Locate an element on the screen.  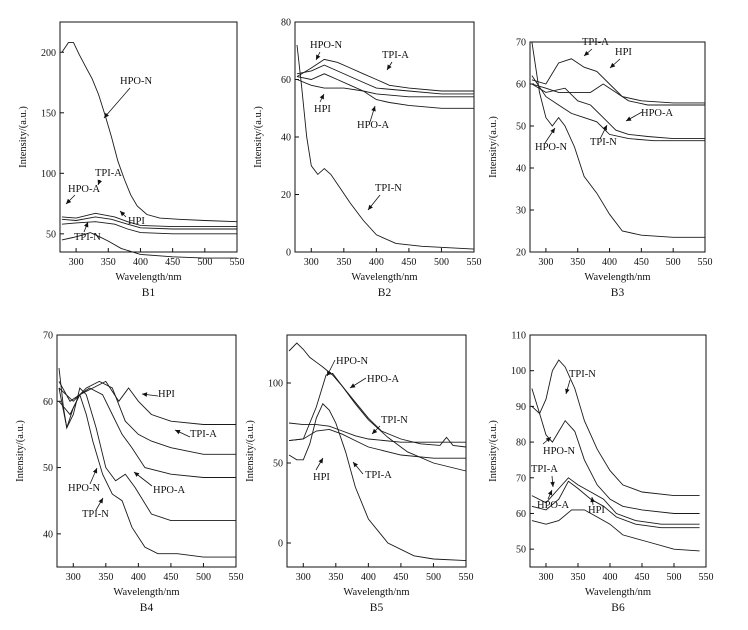
y-tick-label: 20 is located at coordinates (521, 253).